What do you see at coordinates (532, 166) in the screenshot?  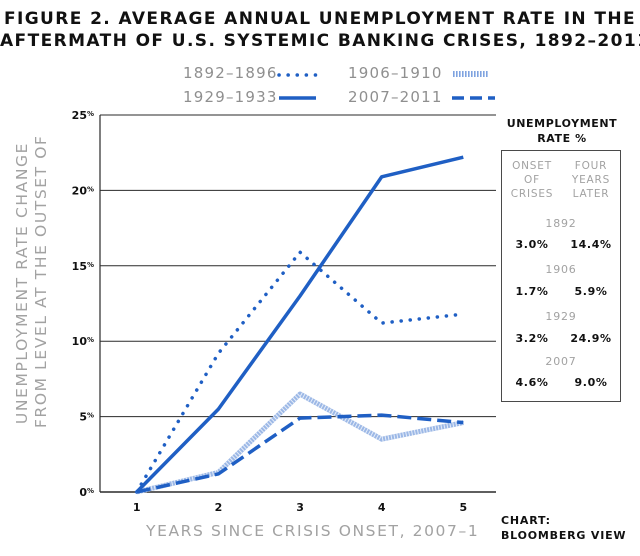 I see `col1-header-line-1: ONSET` at bounding box center [532, 166].